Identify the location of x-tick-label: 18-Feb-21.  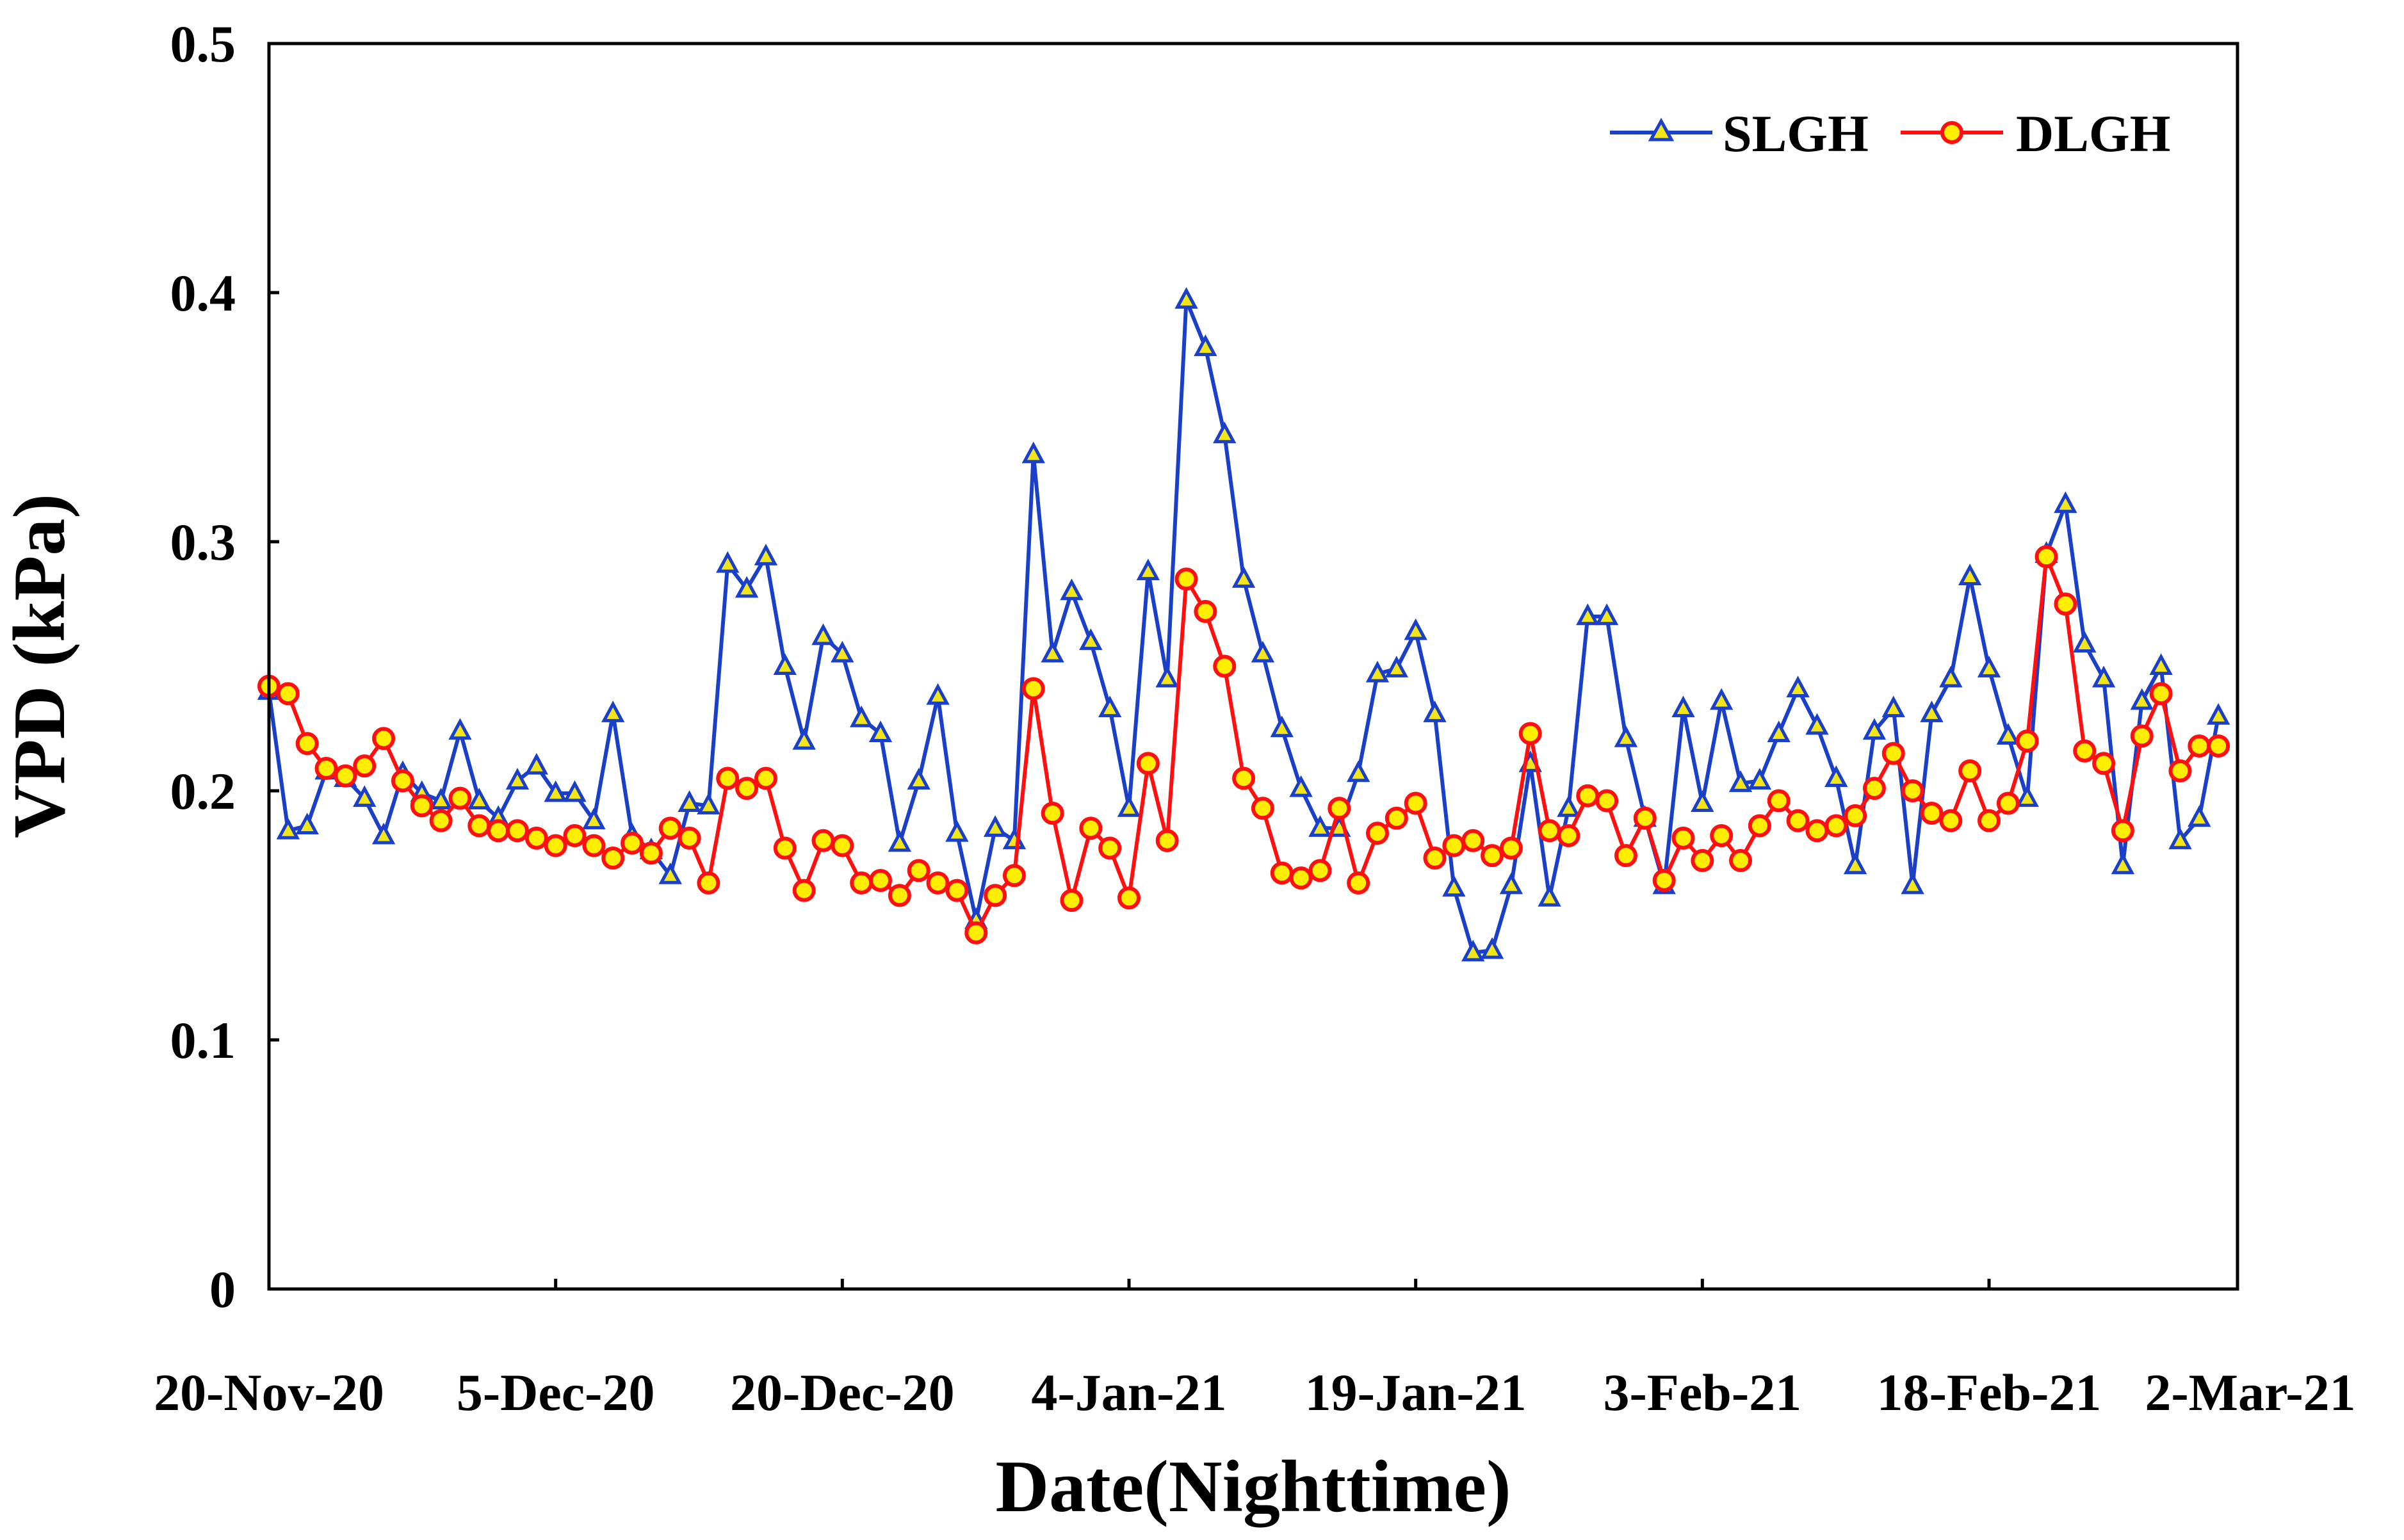
(1989, 1393).